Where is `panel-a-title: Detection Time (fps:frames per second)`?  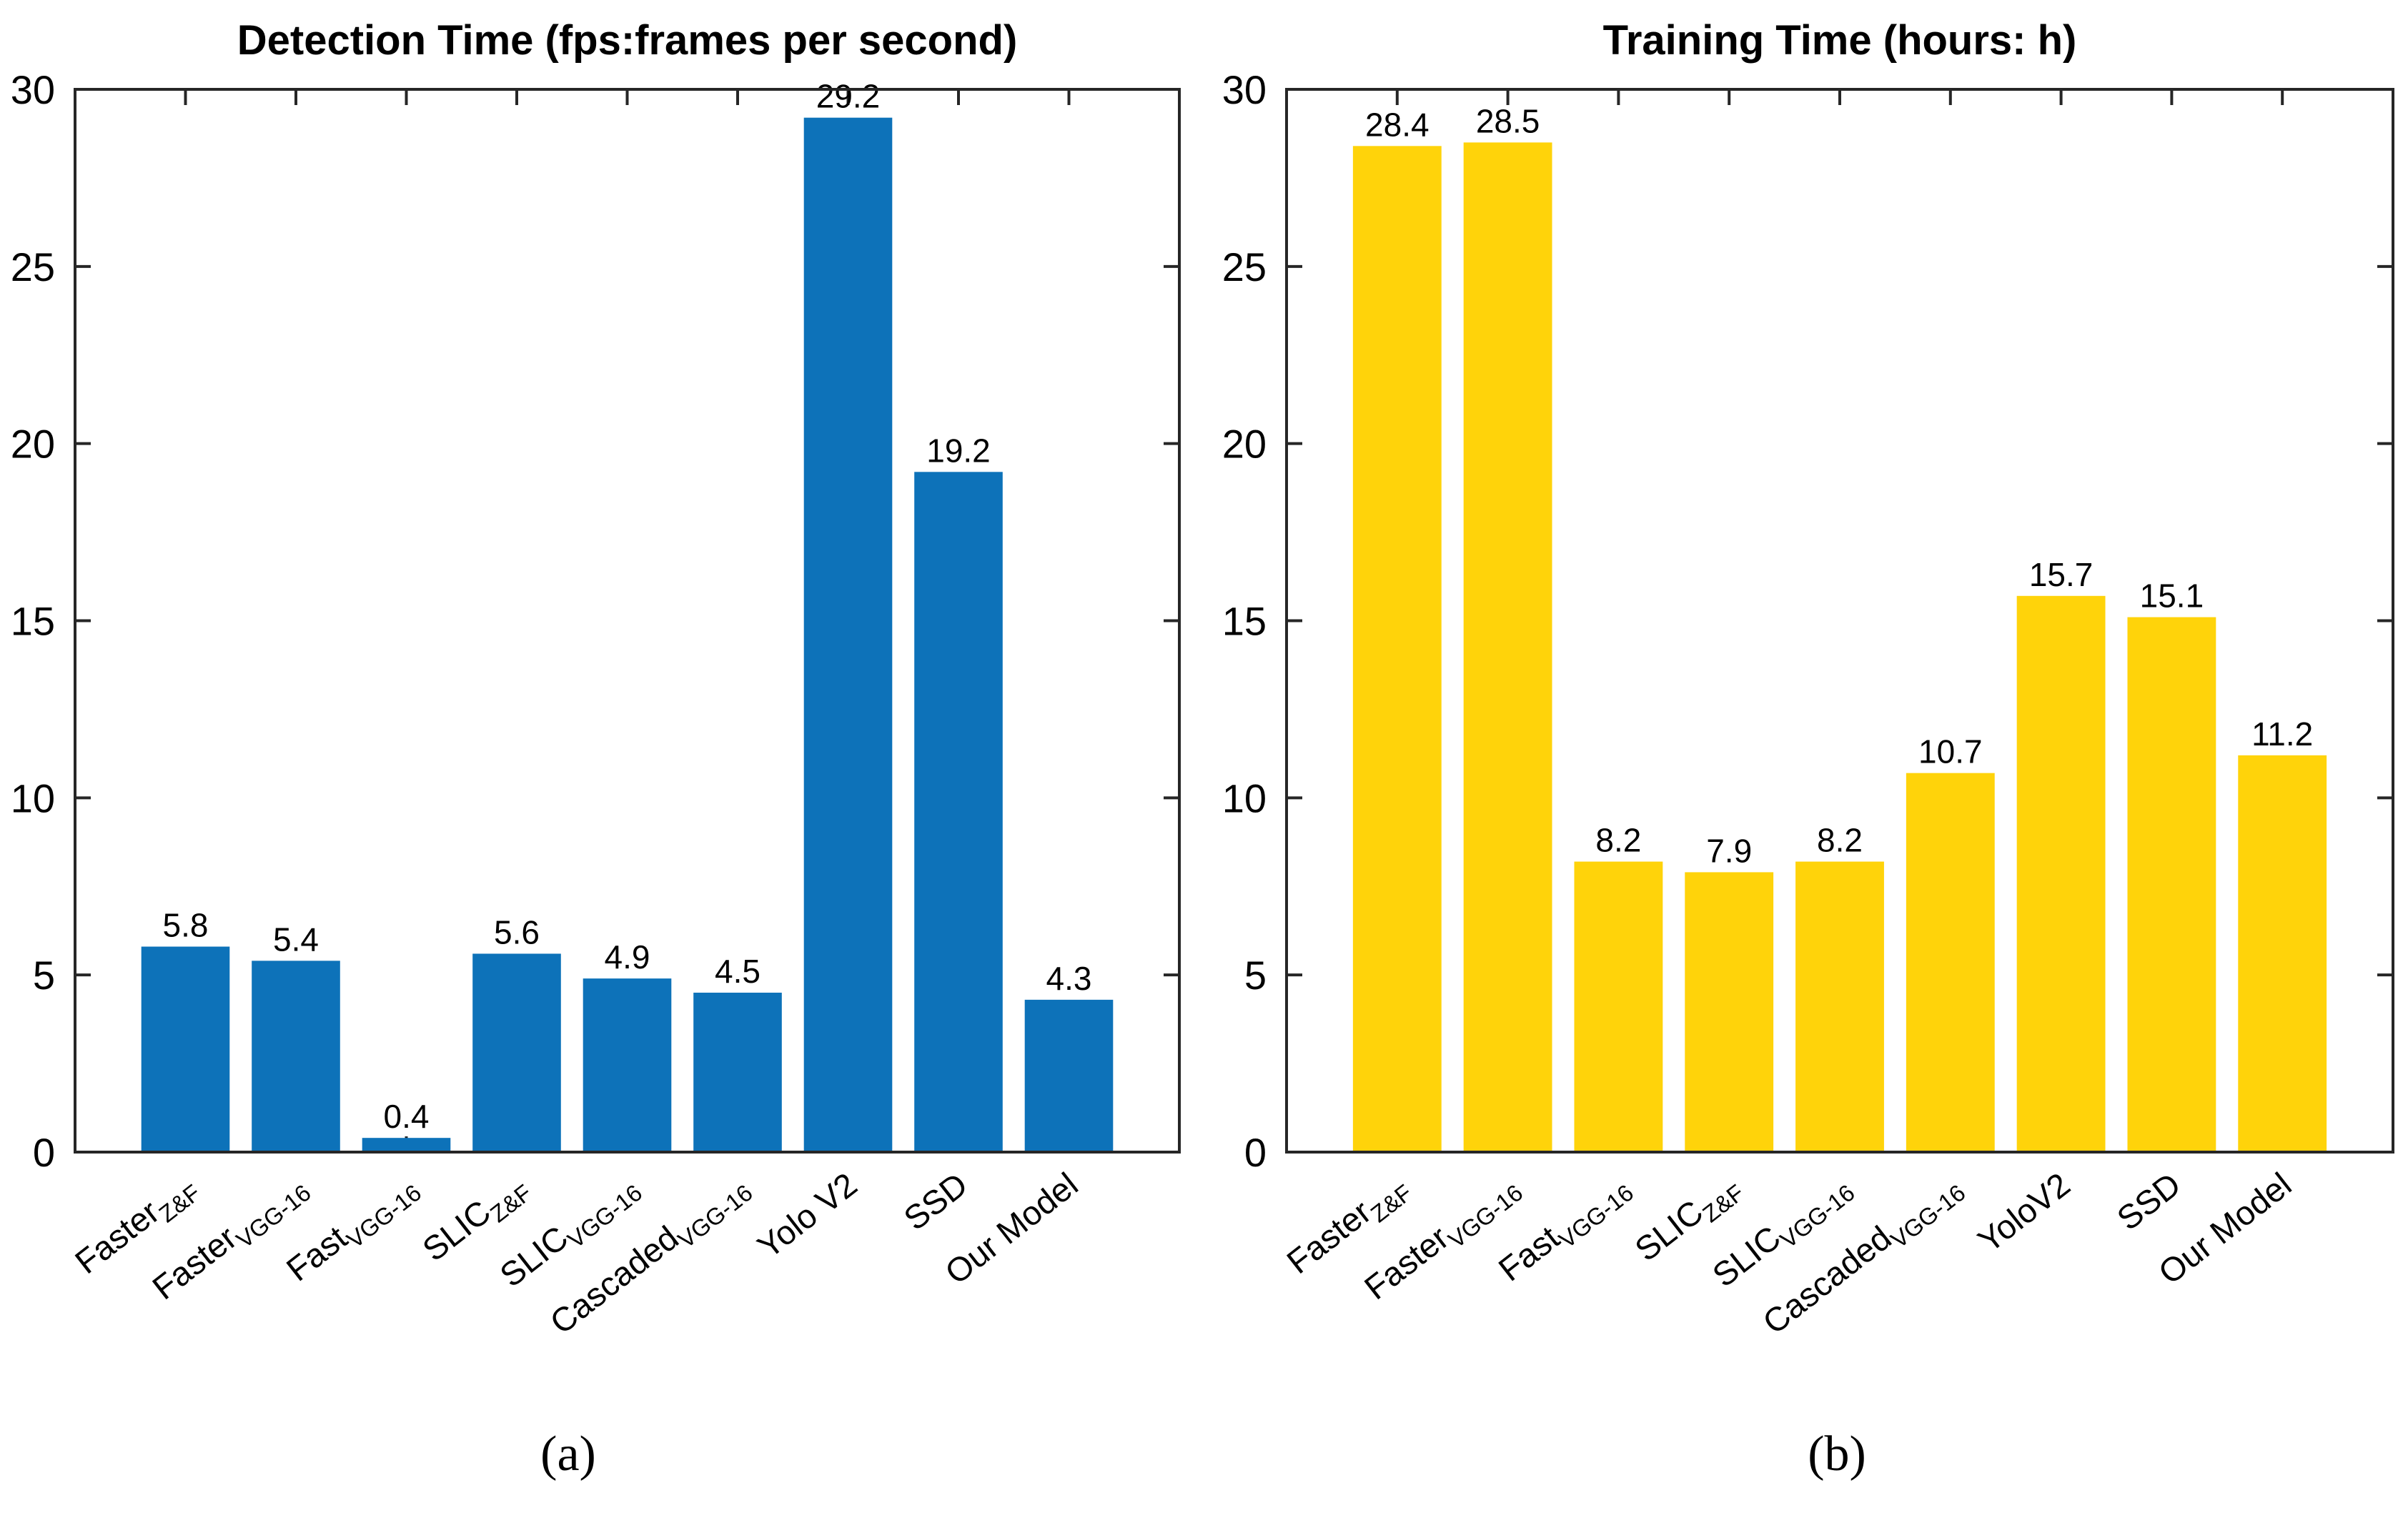
panel-a-title: Detection Time (fps:frames per second) is located at coordinates (628, 40).